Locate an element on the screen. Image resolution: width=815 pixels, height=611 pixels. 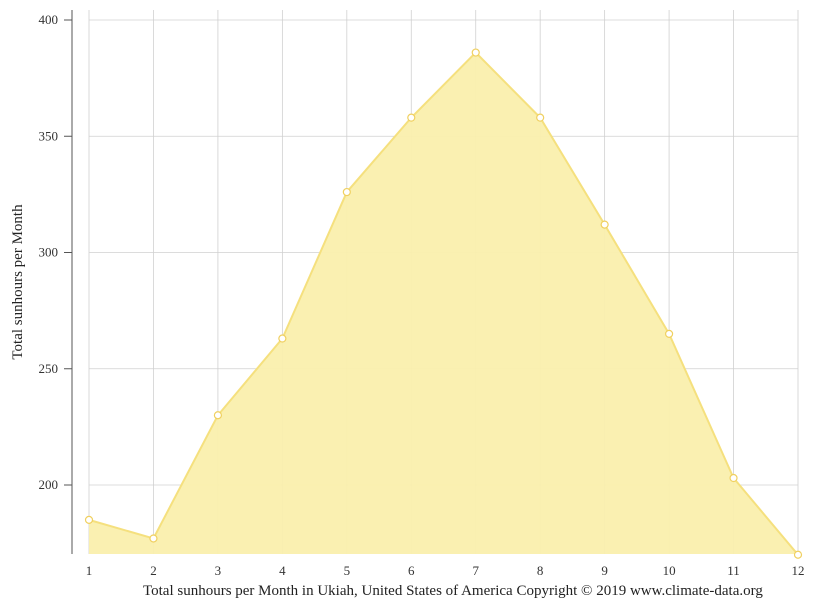
x-tick-label: 9 is located at coordinates (604, 570).